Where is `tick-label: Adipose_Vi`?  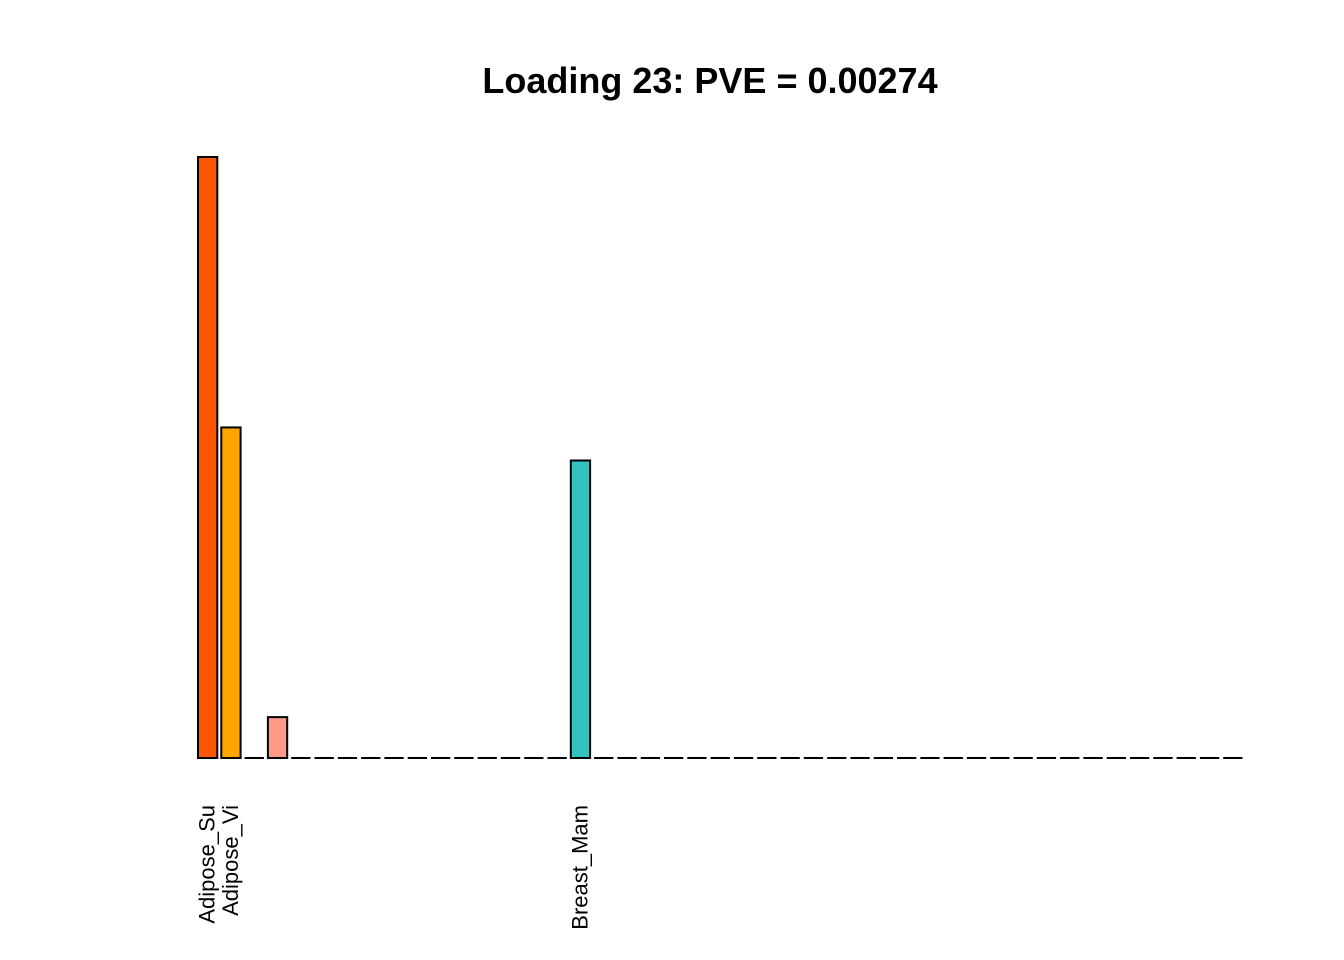
tick-label: Adipose_Vi is located at coordinates (230, 860).